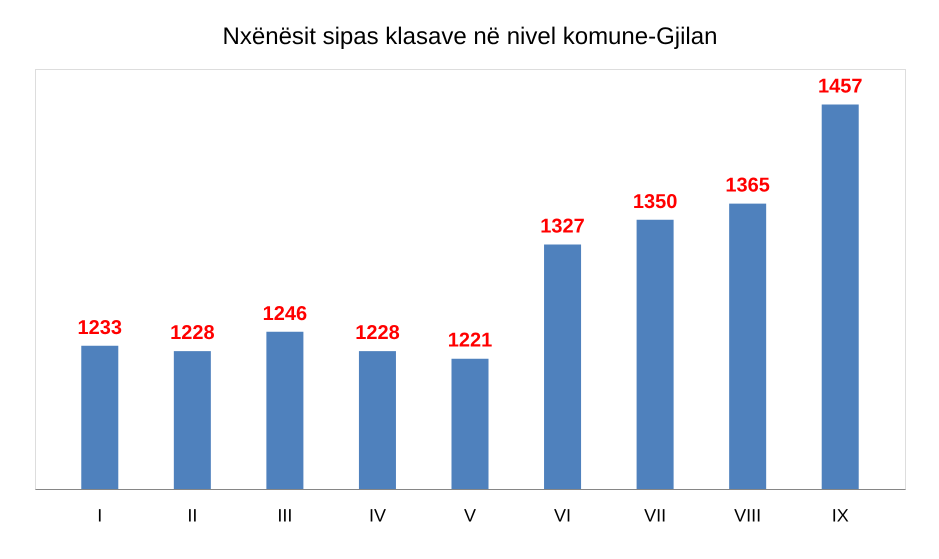 The height and width of the screenshot is (559, 939). What do you see at coordinates (840, 516) in the screenshot?
I see `x-tick-label: IX` at bounding box center [840, 516].